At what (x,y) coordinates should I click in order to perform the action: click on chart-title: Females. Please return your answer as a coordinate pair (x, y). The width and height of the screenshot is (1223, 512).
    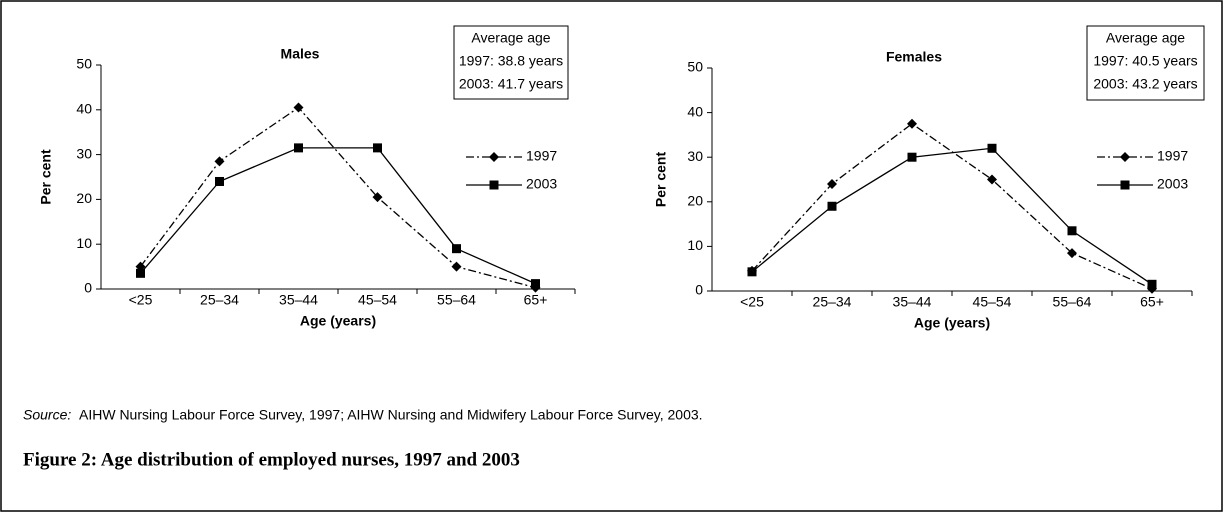
    Looking at the image, I should click on (914, 57).